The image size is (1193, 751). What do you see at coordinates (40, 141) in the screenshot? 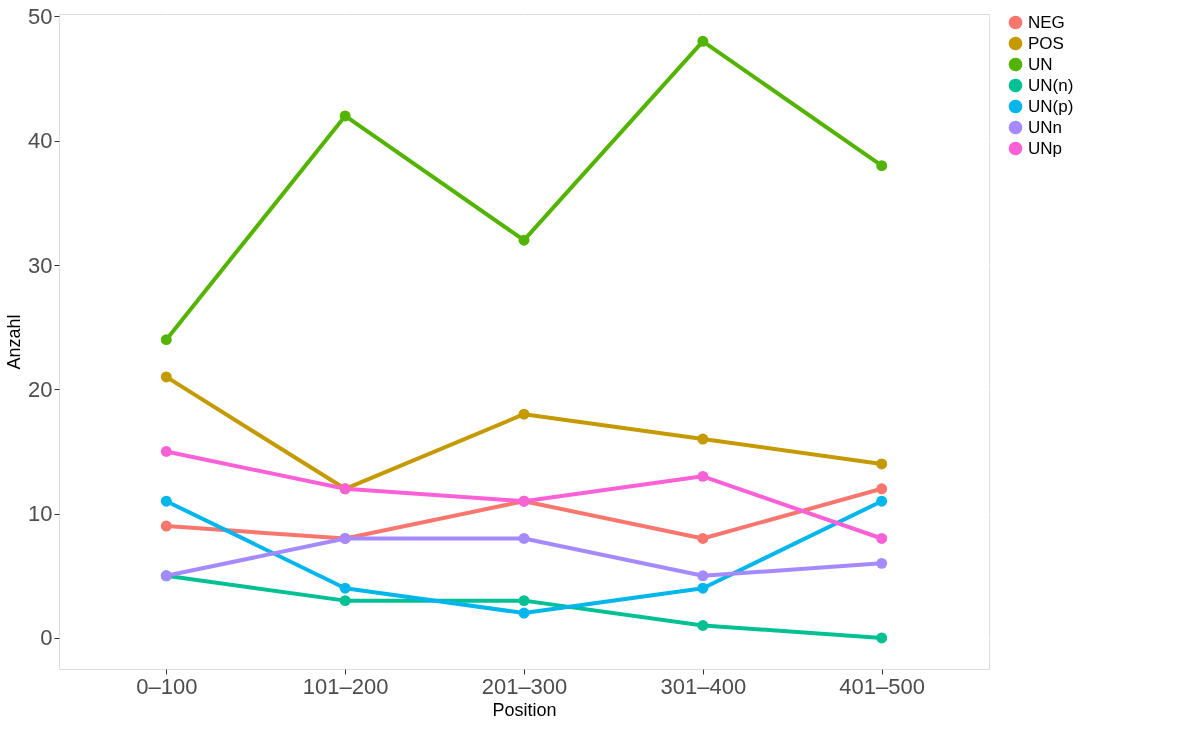
I see `y-tick-label: 40` at bounding box center [40, 141].